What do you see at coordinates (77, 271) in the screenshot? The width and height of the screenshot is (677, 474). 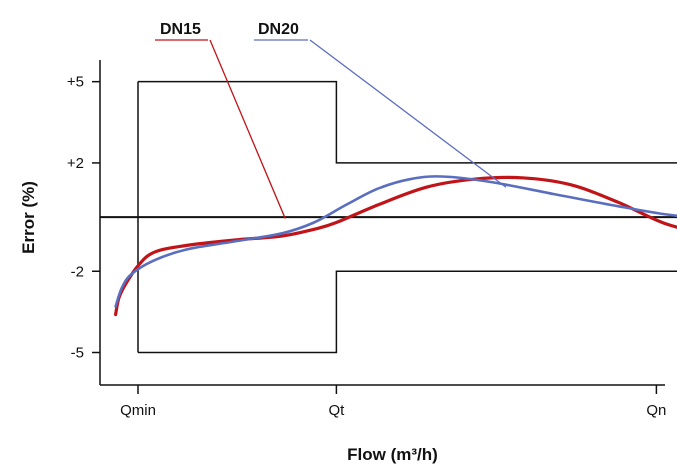 I see `y-tick-label: -2` at bounding box center [77, 271].